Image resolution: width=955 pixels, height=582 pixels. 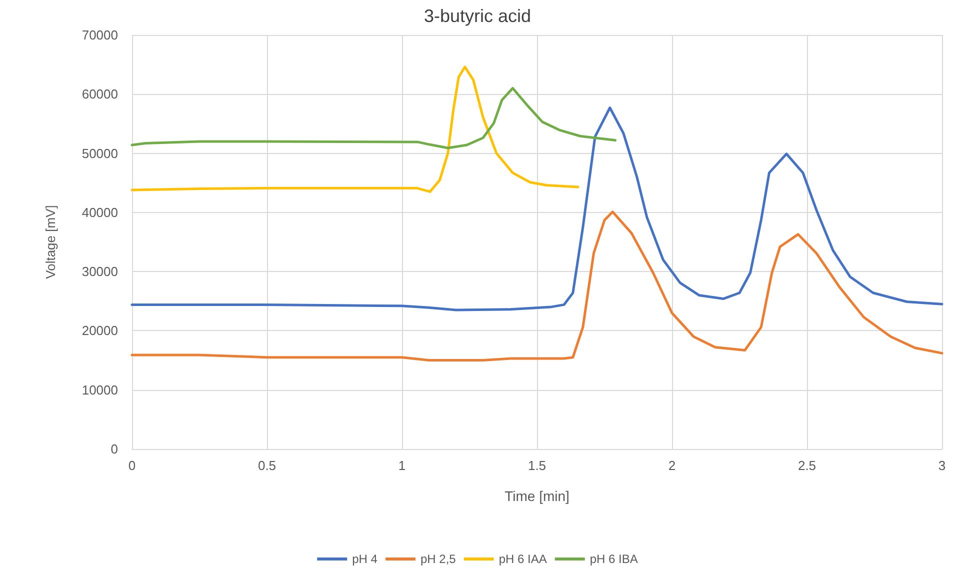 What do you see at coordinates (50, 242) in the screenshot?
I see `y-axis-title: Voltage [mV]` at bounding box center [50, 242].